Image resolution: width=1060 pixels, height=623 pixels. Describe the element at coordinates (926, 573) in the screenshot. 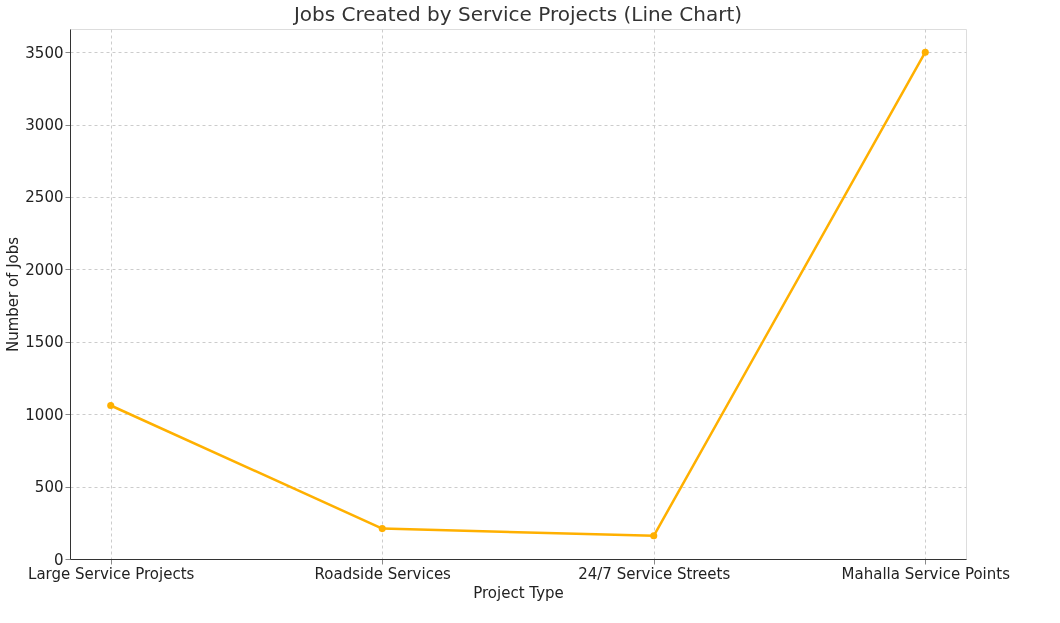

I see `x-tick-label: Mahalla Service Points` at that location.